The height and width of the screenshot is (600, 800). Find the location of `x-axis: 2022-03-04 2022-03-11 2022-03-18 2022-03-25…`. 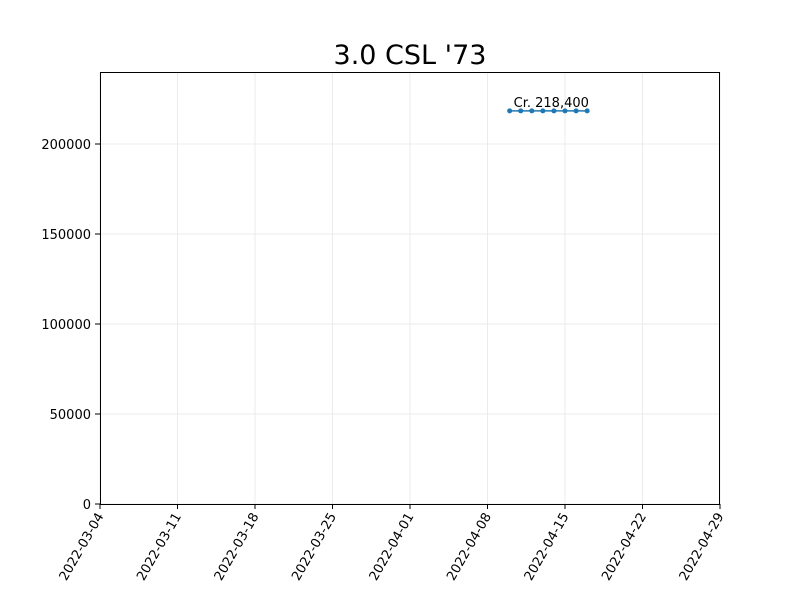

x-axis: 2022-03-04 2022-03-11 2022-03-18 2022-03-25… is located at coordinates (392, 544).